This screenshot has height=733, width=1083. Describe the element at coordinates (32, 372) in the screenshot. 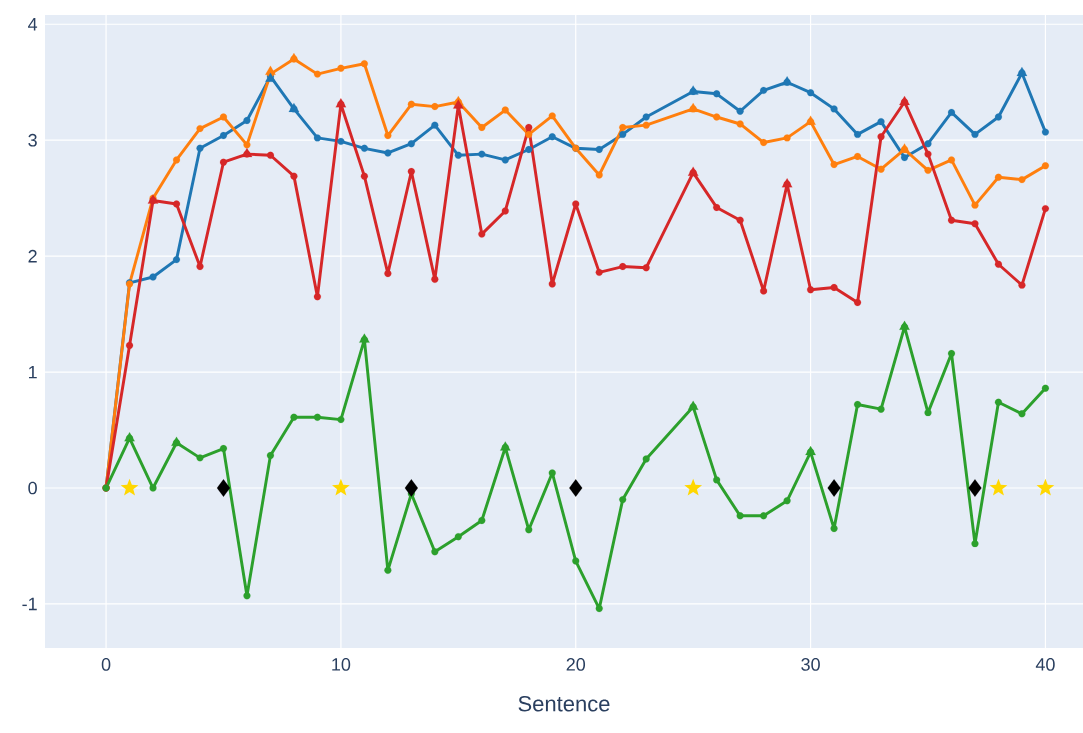

I see `y-tick-label: 1` at that location.